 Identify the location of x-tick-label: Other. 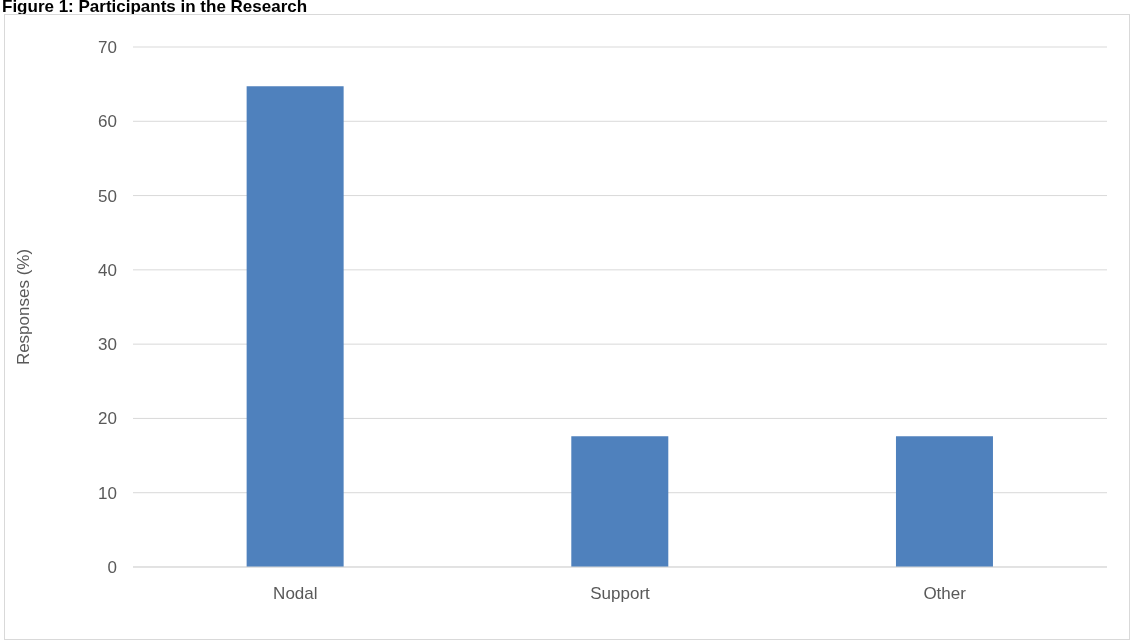
(945, 594).